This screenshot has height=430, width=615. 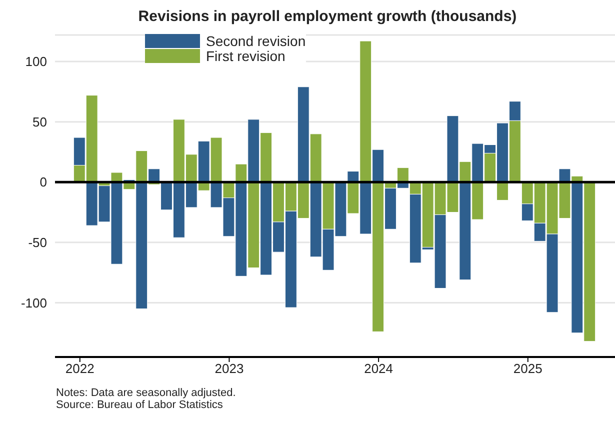 What do you see at coordinates (79, 368) in the screenshot?
I see `x-tick-label: 2022` at bounding box center [79, 368].